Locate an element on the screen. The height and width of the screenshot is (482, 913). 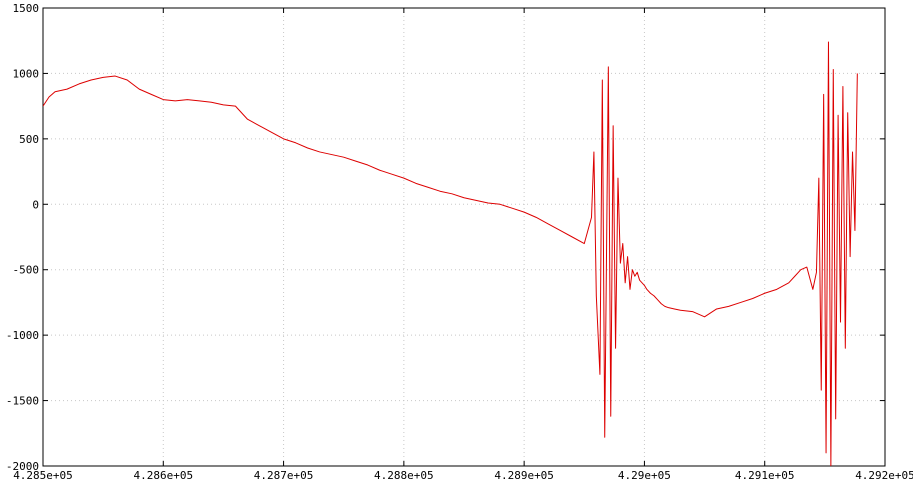
x-tick-label: 4.291e+05 is located at coordinates (765, 475).